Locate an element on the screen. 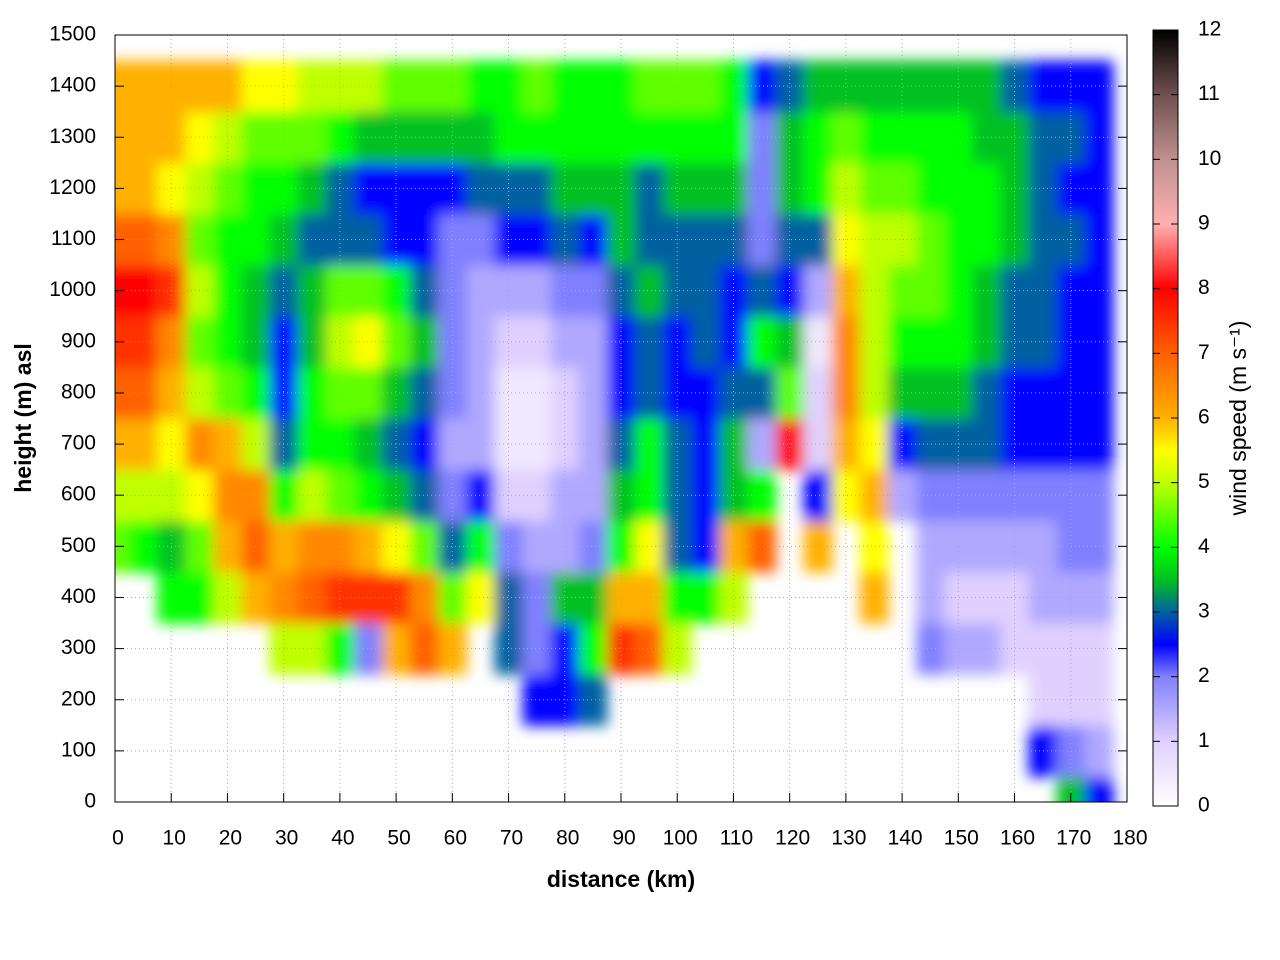 The height and width of the screenshot is (960, 1280). x-tick-label: 10 is located at coordinates (174, 838).